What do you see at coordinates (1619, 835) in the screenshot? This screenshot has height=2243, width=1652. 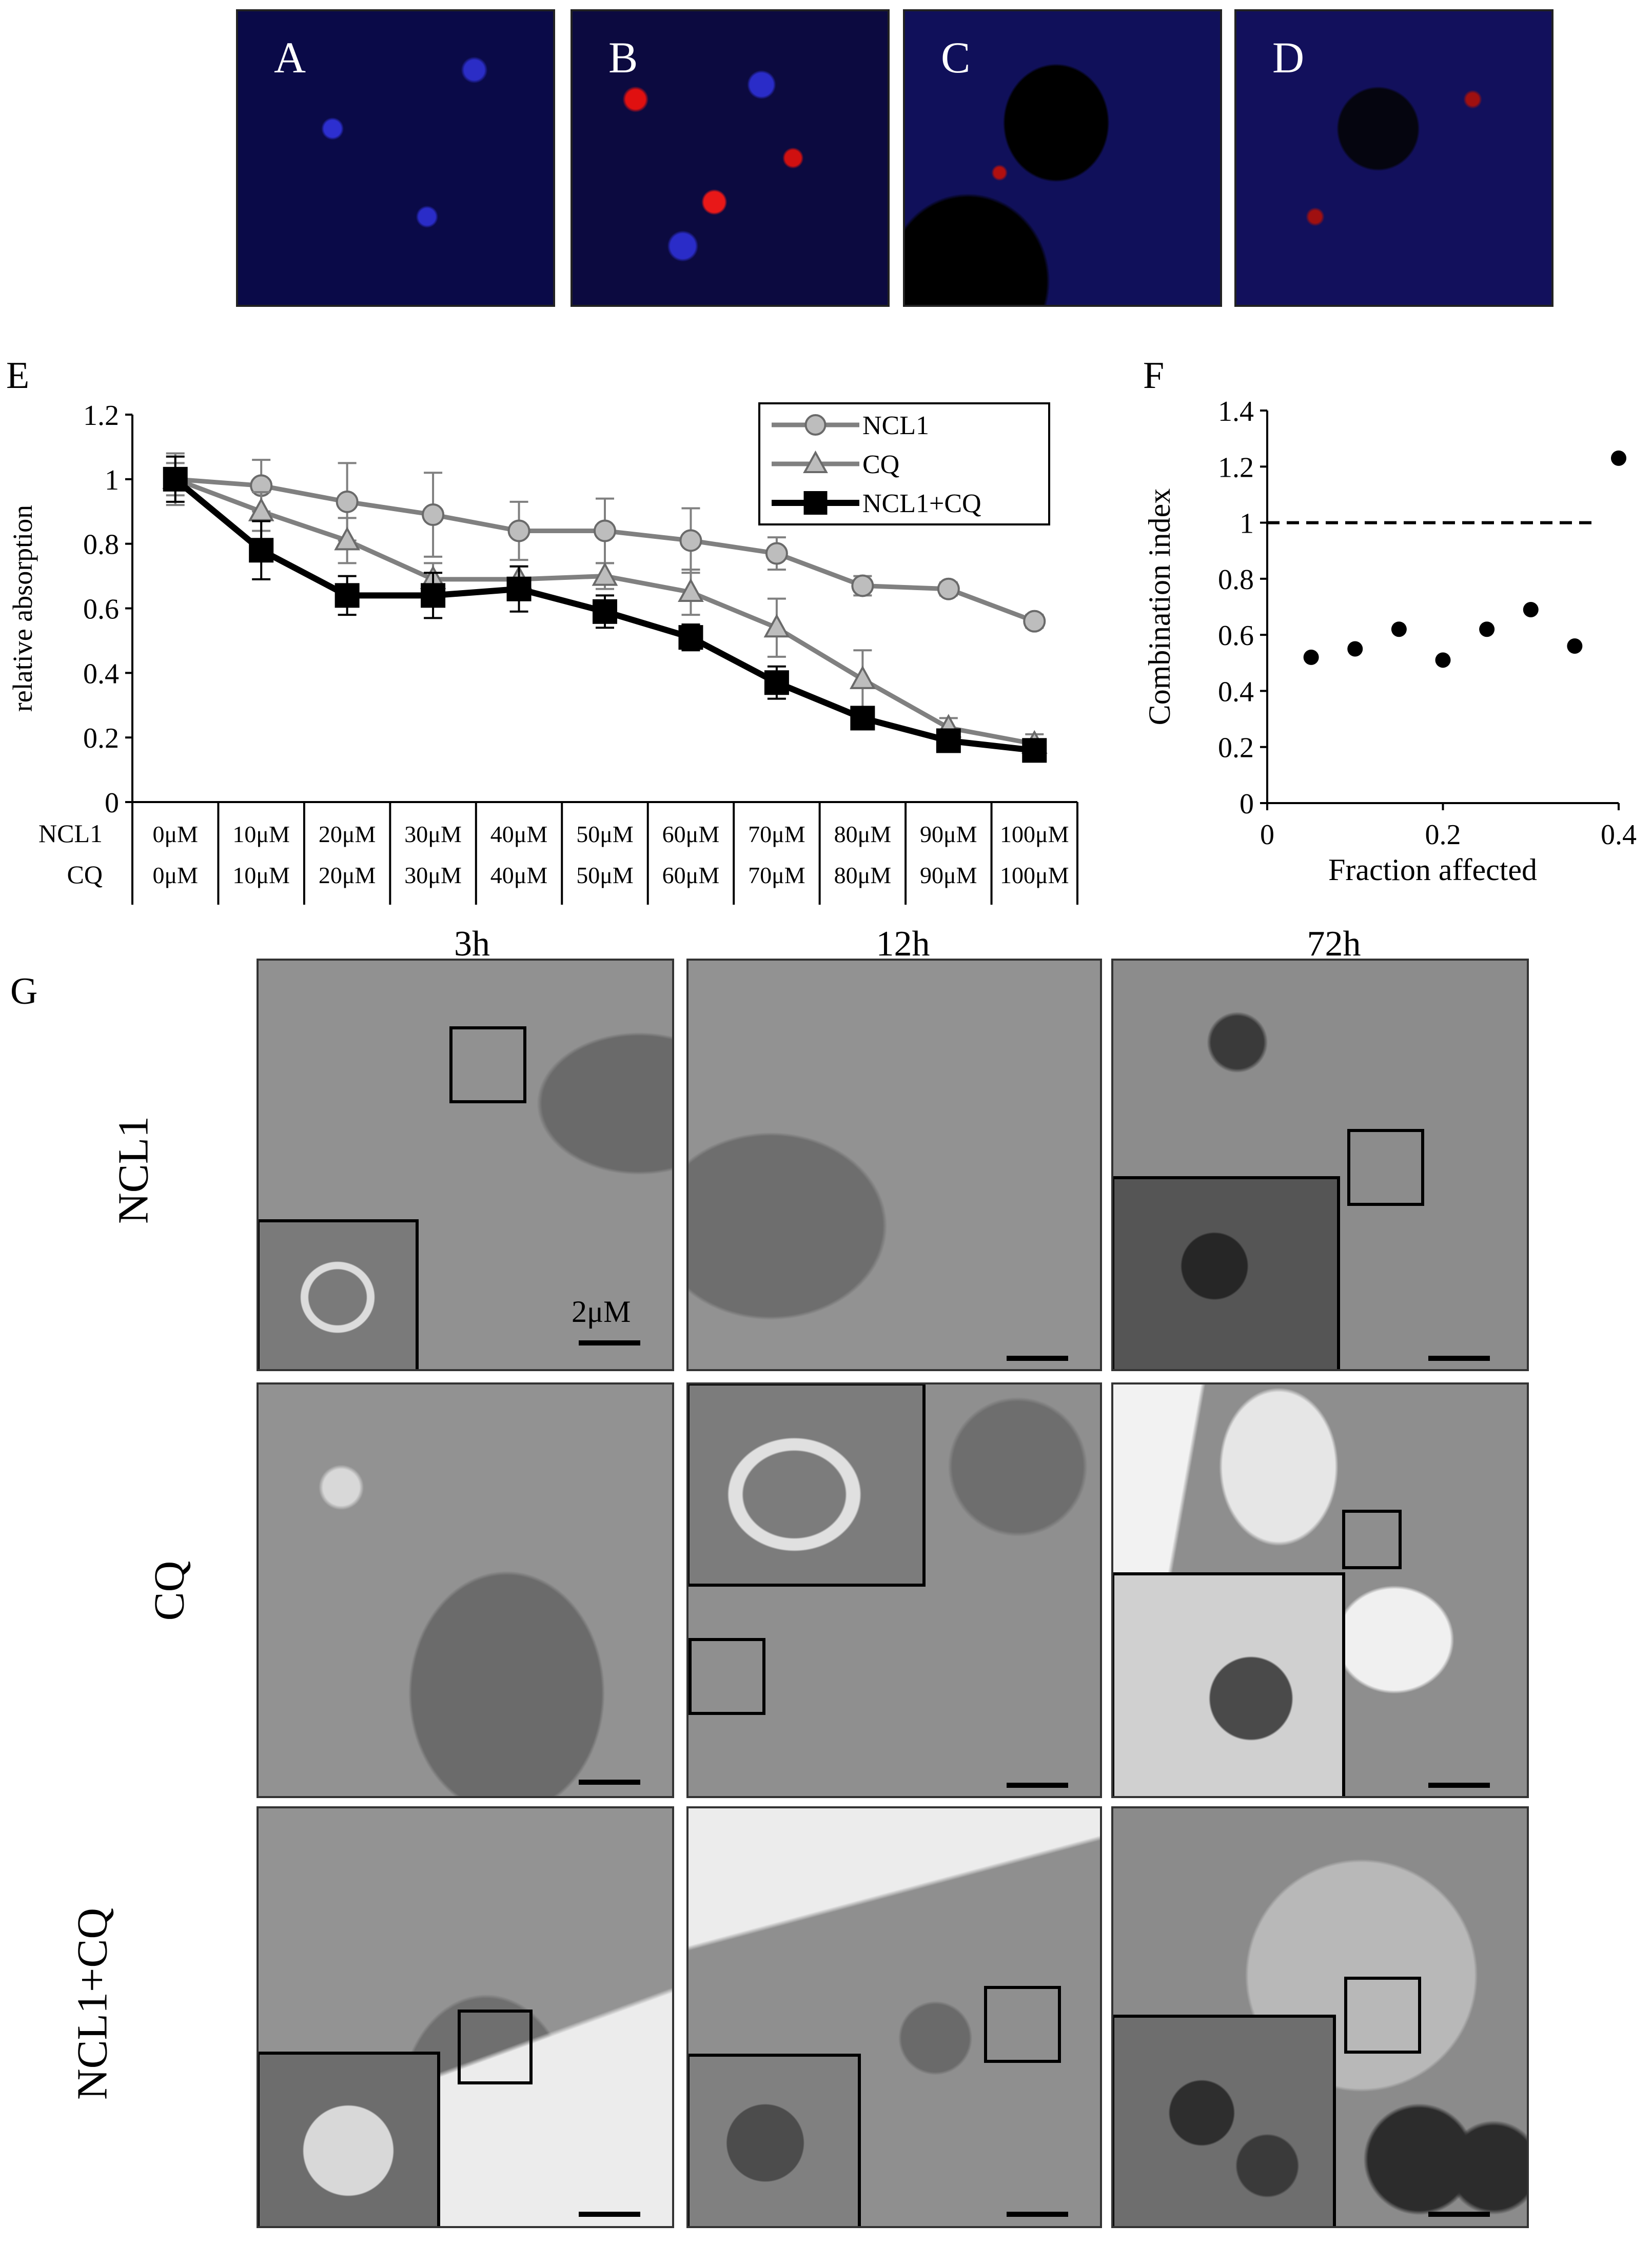 I see `x-tick-label: 0.4` at bounding box center [1619, 835].